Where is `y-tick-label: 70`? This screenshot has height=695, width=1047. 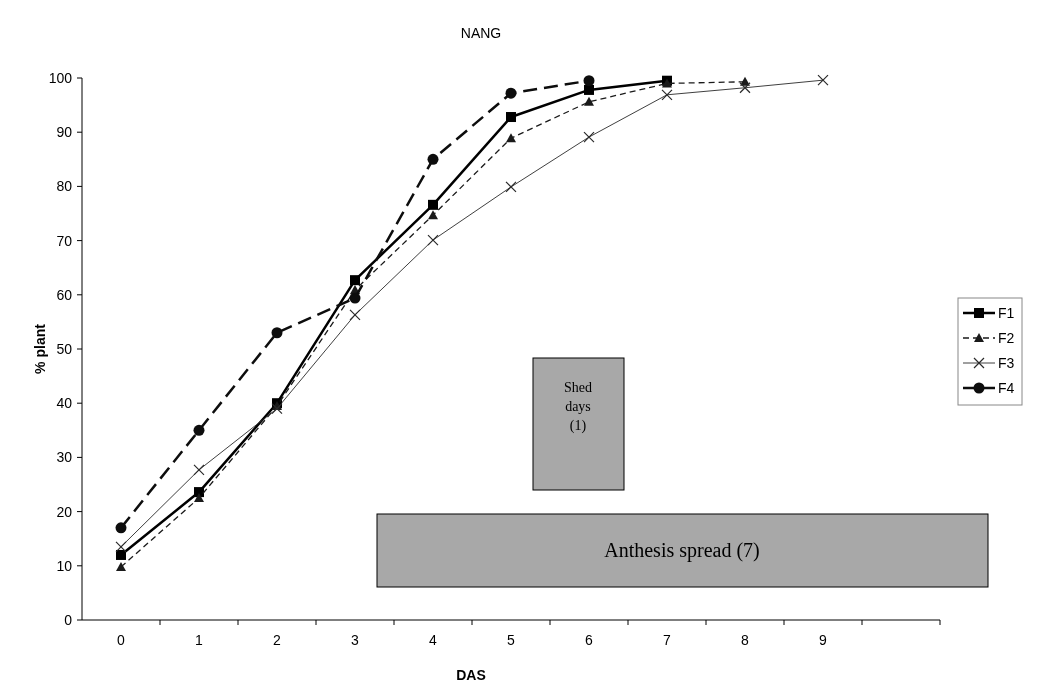 y-tick-label: 70 is located at coordinates (64, 240).